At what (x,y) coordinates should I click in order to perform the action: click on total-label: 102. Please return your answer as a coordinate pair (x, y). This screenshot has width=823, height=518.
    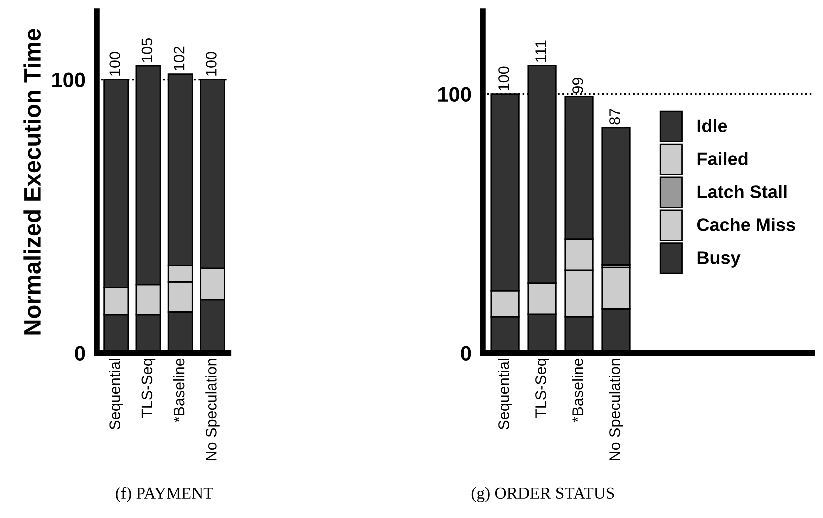
    Looking at the image, I should click on (179, 58).